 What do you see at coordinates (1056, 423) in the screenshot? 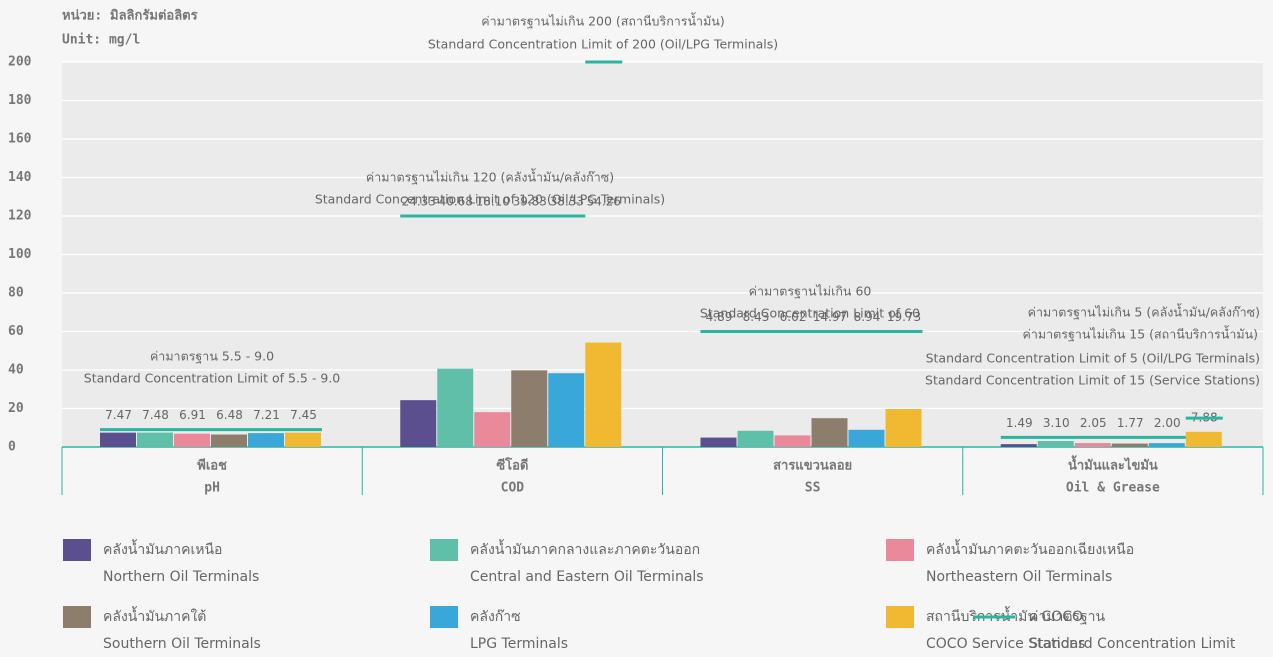
I see `value-label: 3.10` at bounding box center [1056, 423].